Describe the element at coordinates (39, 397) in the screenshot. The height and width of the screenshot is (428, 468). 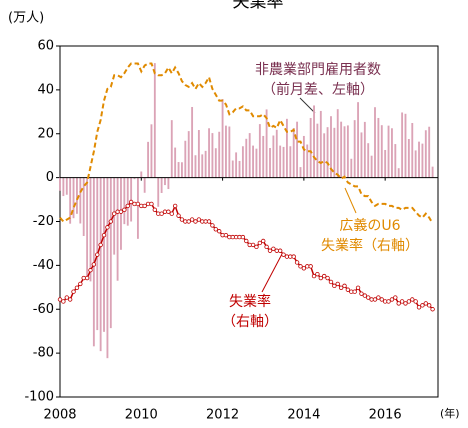
I see `y-tick-label: -100` at that location.